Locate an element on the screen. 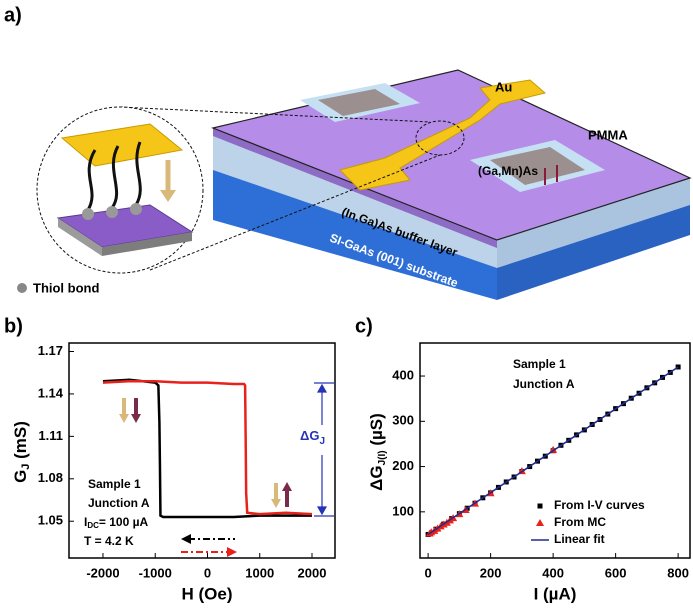 The width and height of the screenshot is (693, 608). y-tick-label: 1.14 is located at coordinates (51, 392).